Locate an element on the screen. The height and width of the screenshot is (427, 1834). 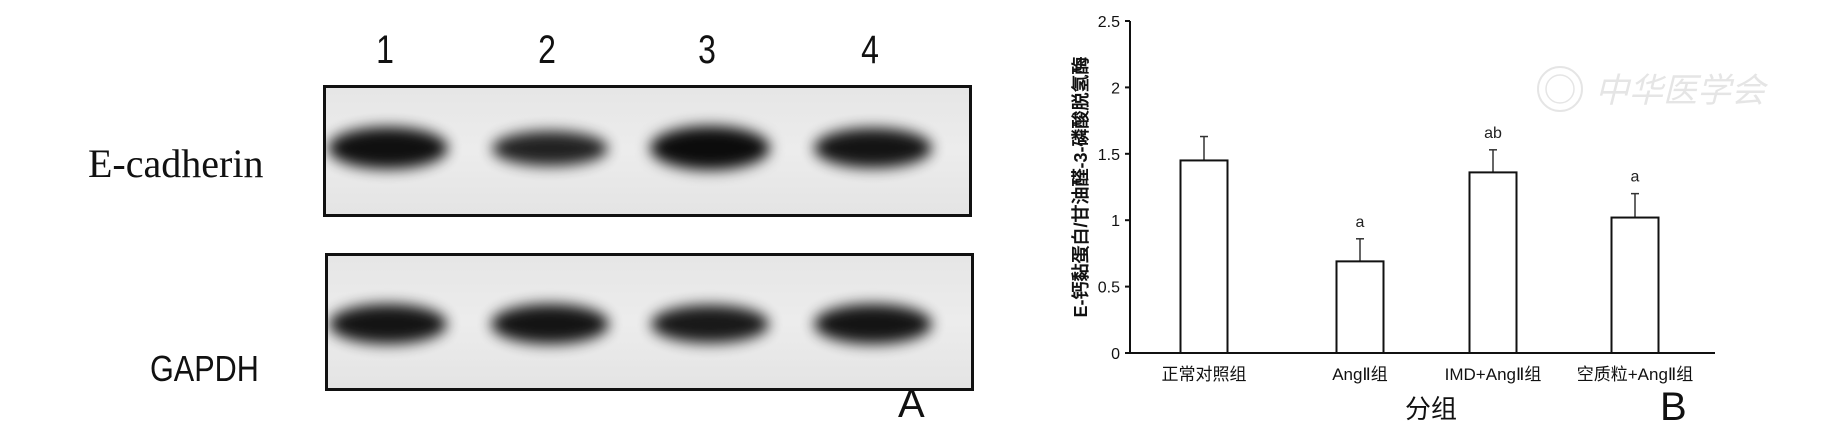
x-tick-label: IMD+AngⅡ组 is located at coordinates (1493, 374).